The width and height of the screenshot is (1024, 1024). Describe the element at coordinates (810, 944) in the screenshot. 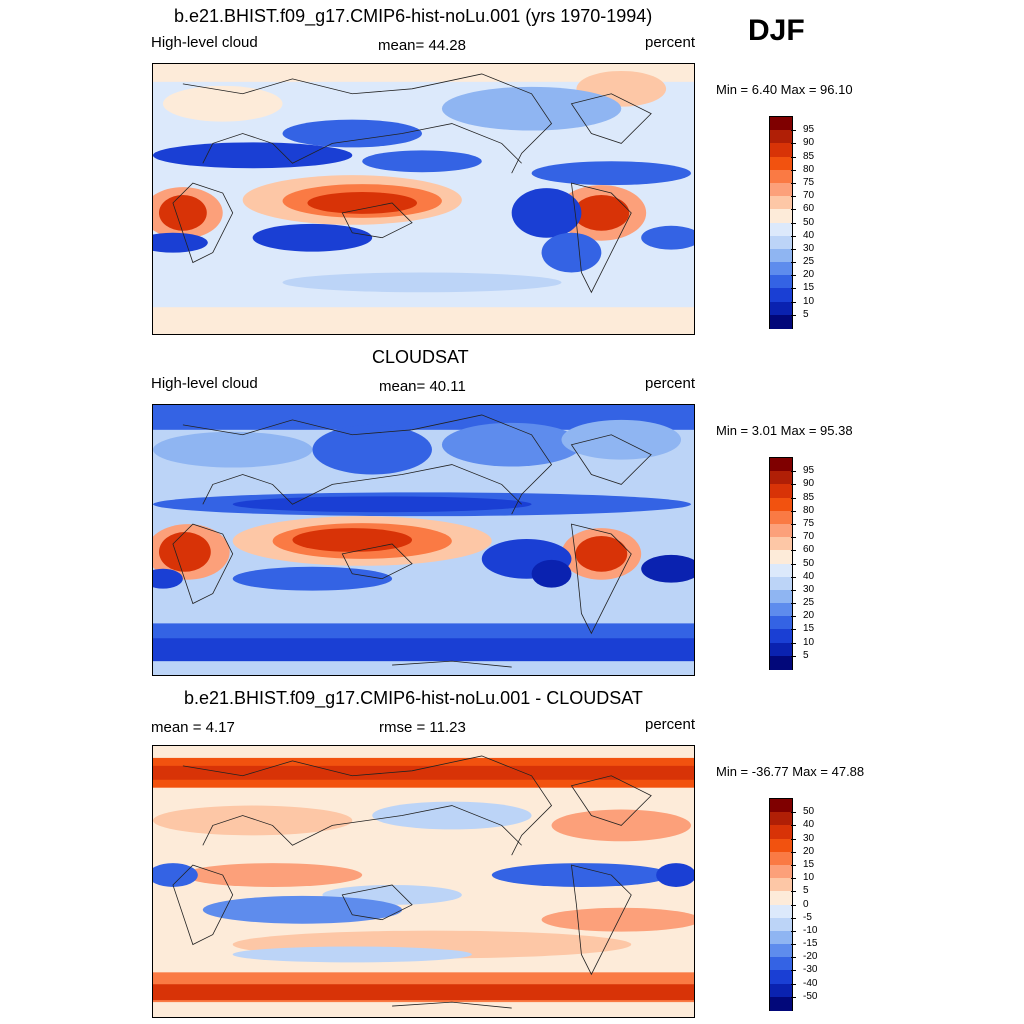

I see `colorbar-label: -15` at that location.